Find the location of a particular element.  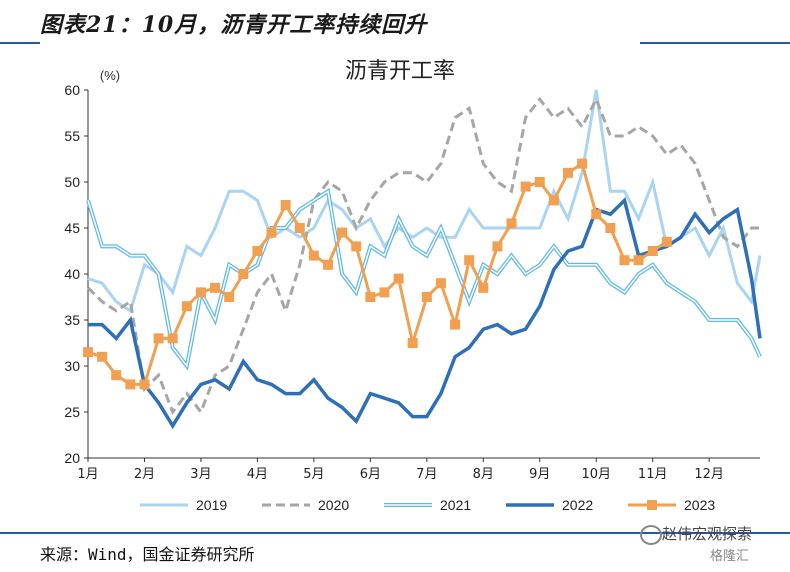

bottom-rule is located at coordinates (395, 533).